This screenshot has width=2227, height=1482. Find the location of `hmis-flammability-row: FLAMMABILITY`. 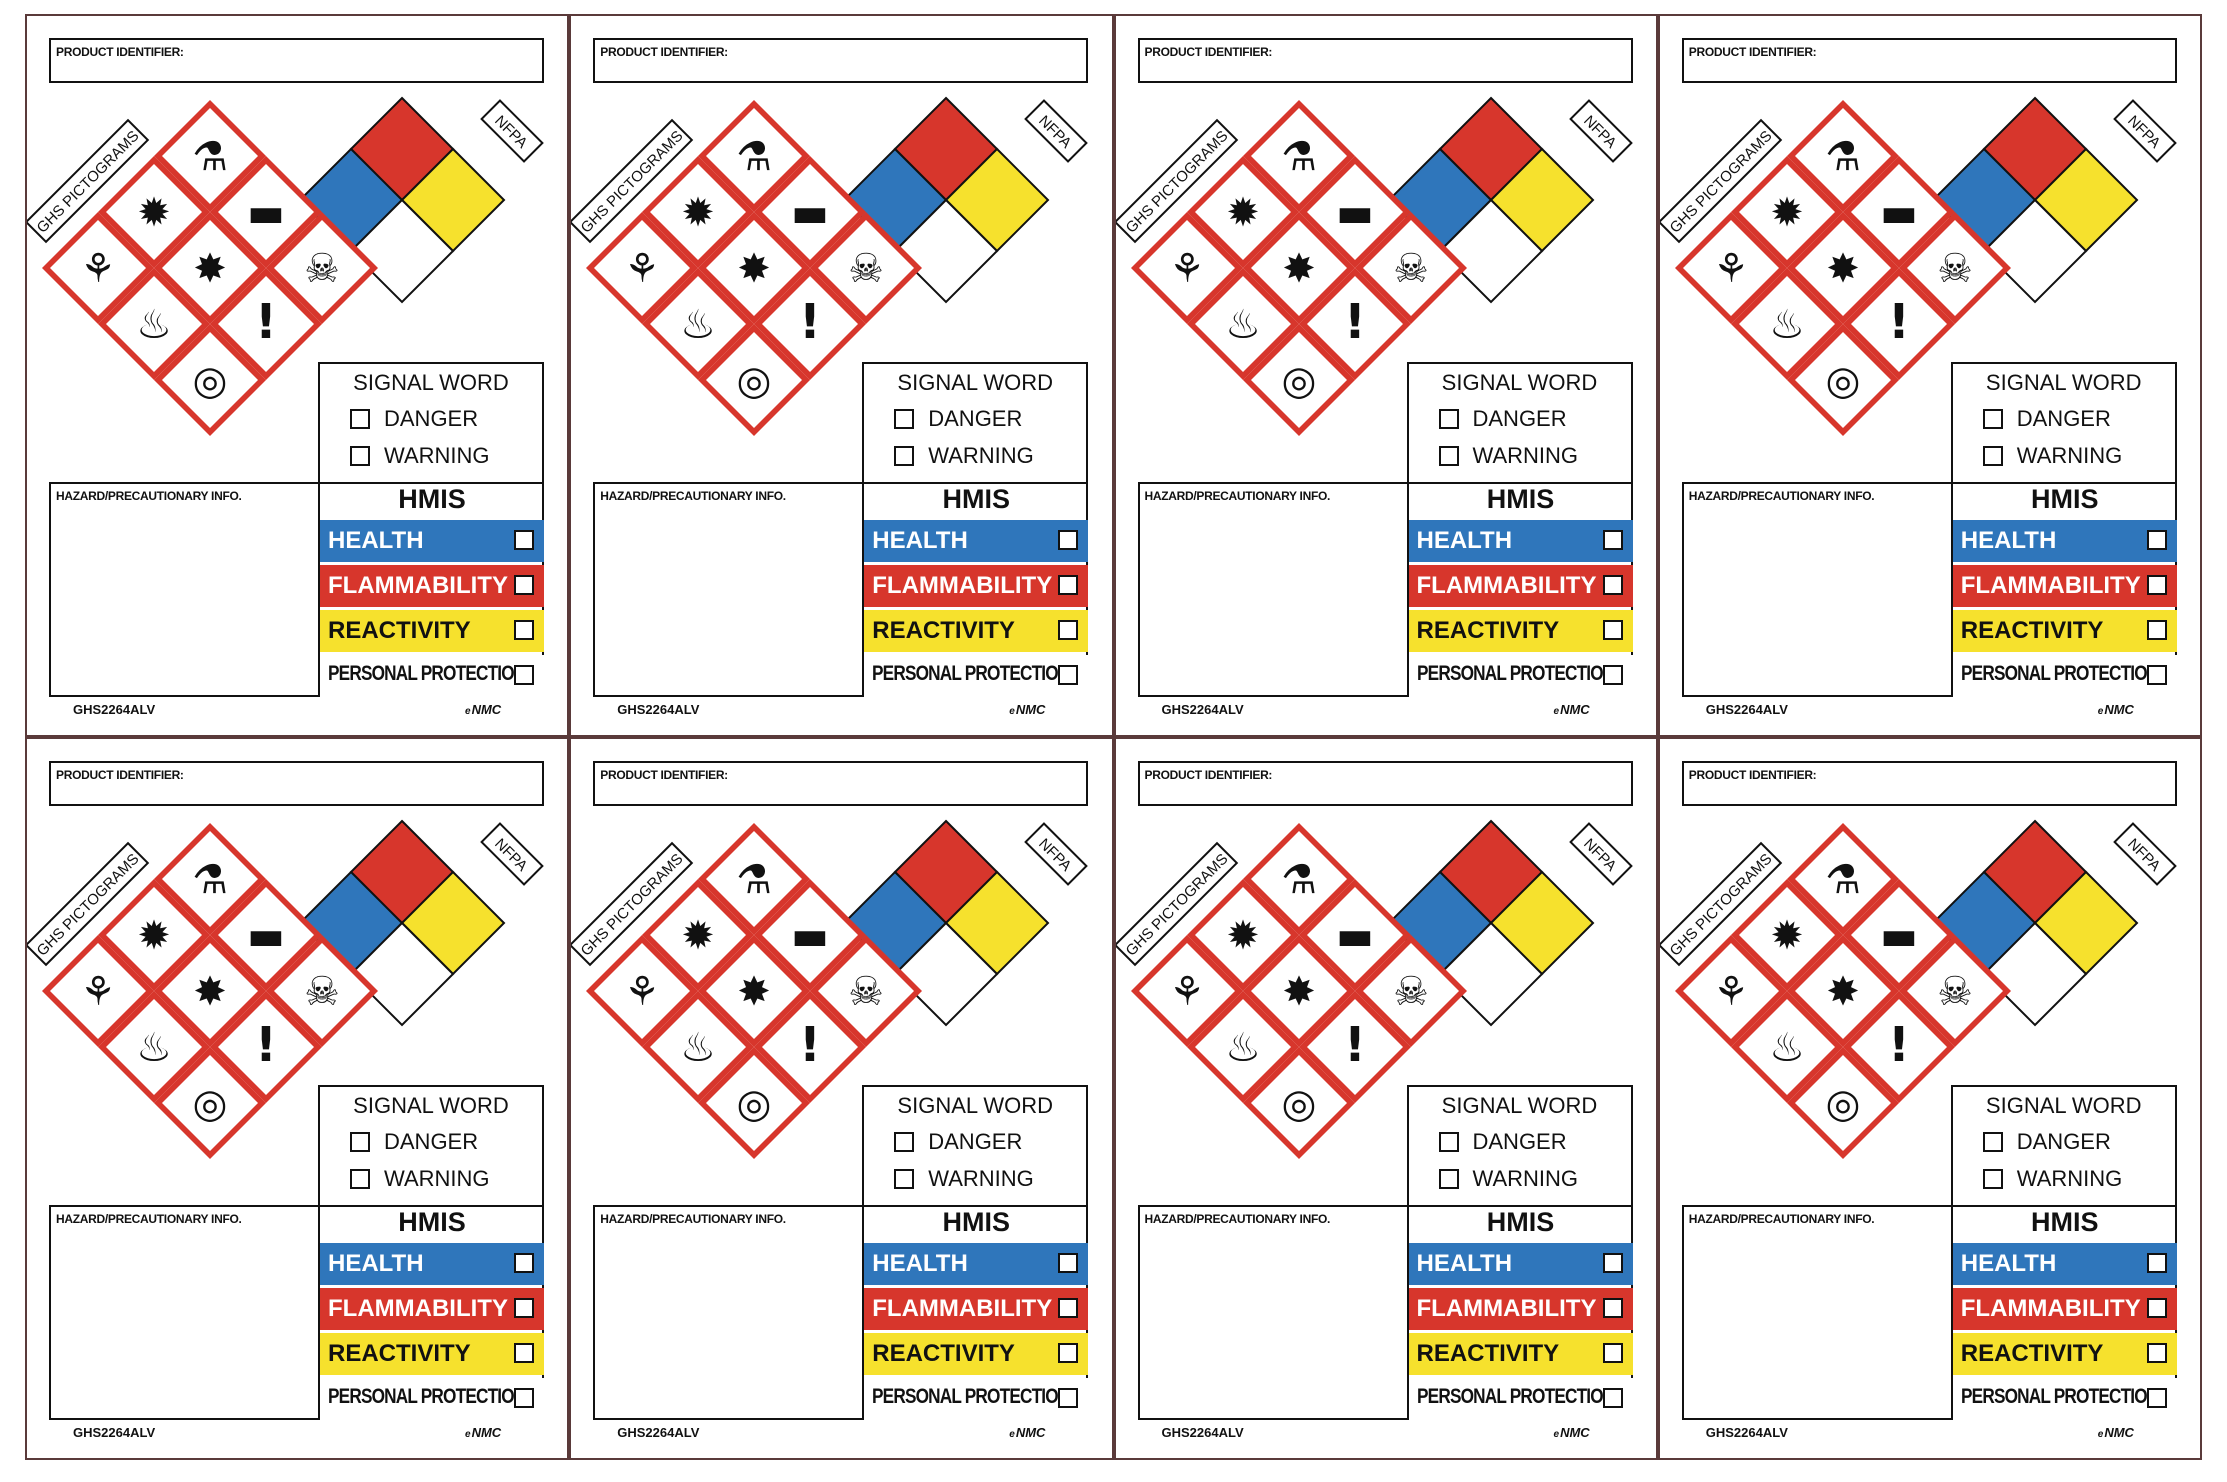

hmis-flammability-row: FLAMMABILITY is located at coordinates (432, 1309).